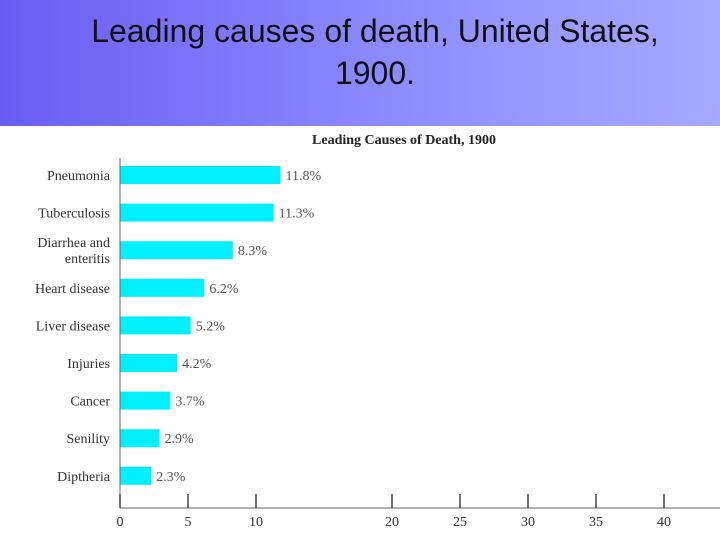  Describe the element at coordinates (88, 364) in the screenshot. I see `category-label: Injuries` at that location.